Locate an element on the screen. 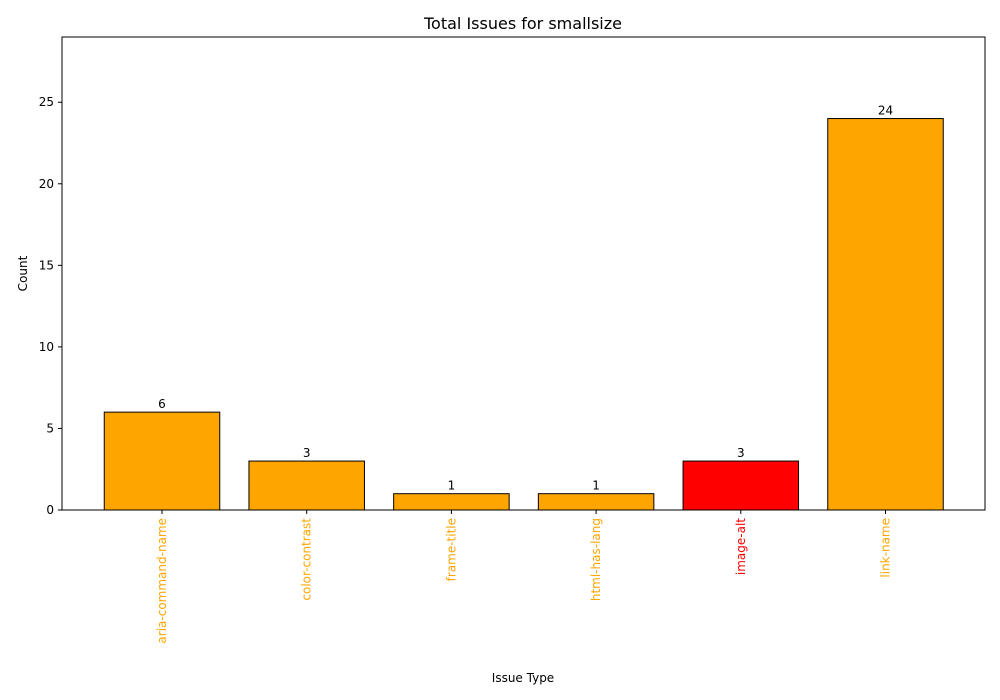 The image size is (1000, 700). y-tick-label: 25 is located at coordinates (46, 102).